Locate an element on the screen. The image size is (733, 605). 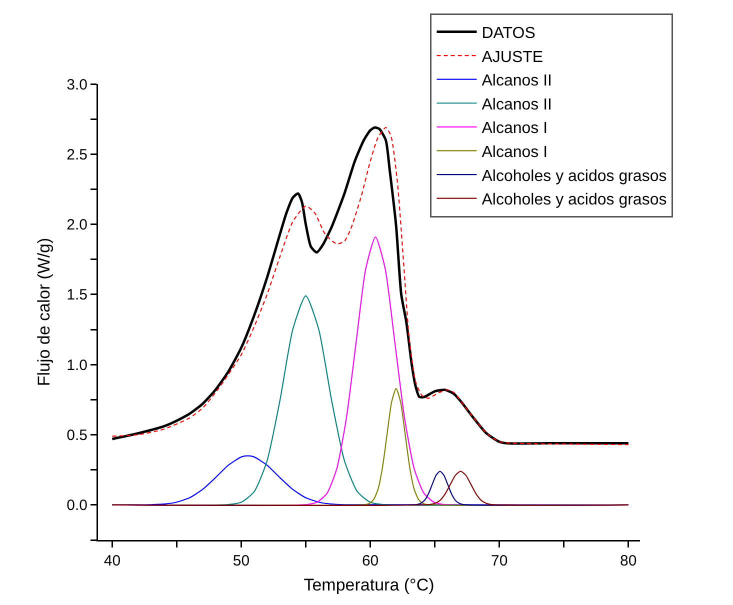
legend-label: DATOS is located at coordinates (509, 33).